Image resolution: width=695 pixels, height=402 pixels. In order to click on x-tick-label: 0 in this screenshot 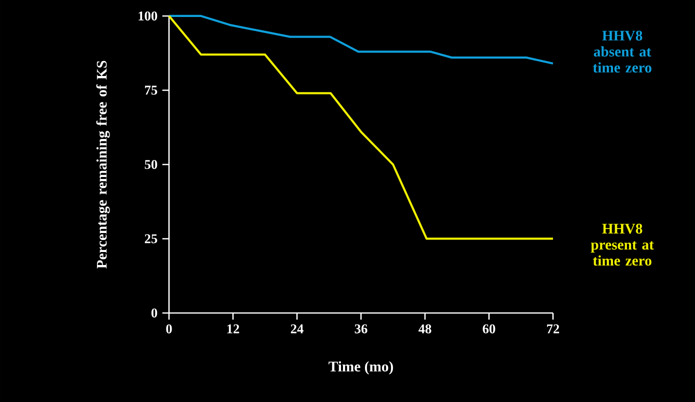, I will do `click(169, 329)`.